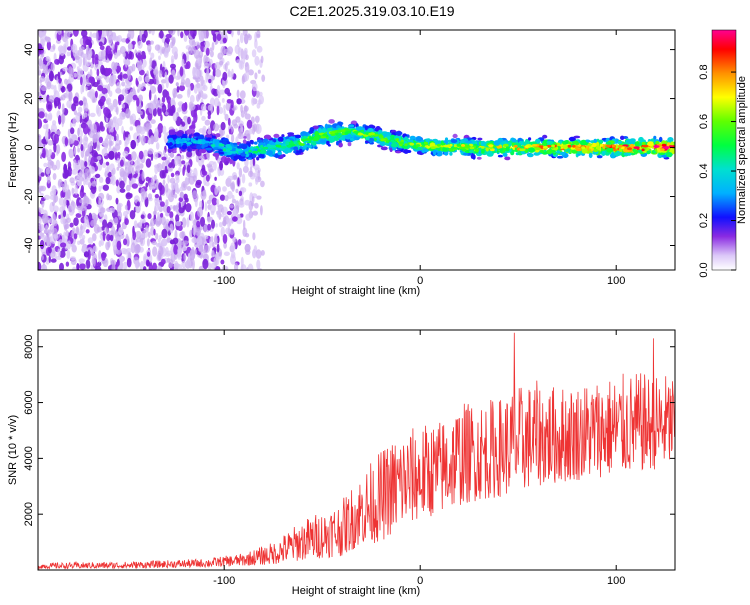  What do you see at coordinates (29, 147) in the screenshot?
I see `y-tick-label: 0` at bounding box center [29, 147].